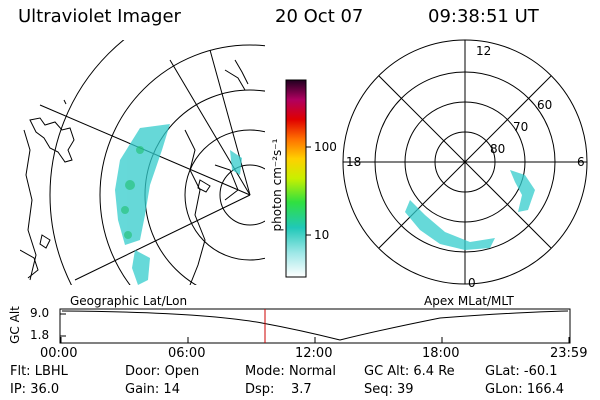 The height and width of the screenshot is (400, 600). What do you see at coordinates (40, 313) in the screenshot?
I see `timeline-ytick-high: 9.0` at bounding box center [40, 313].